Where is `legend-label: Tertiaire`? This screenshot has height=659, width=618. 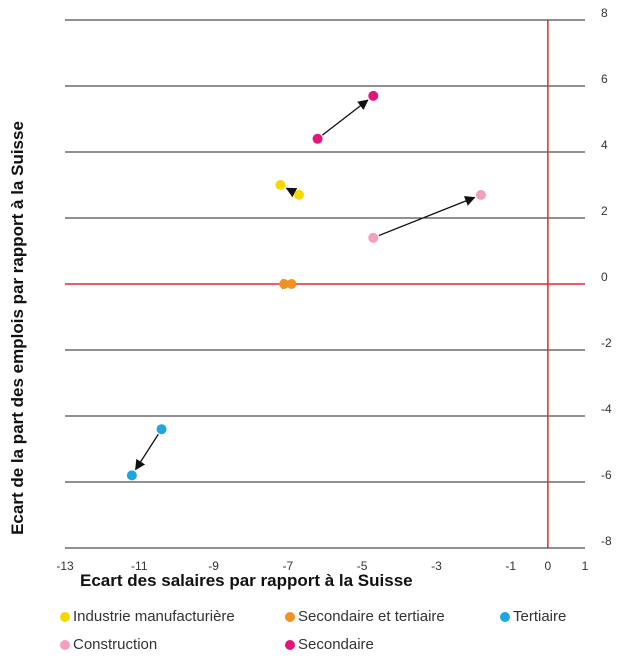 legend-label: Tertiaire is located at coordinates (540, 616).